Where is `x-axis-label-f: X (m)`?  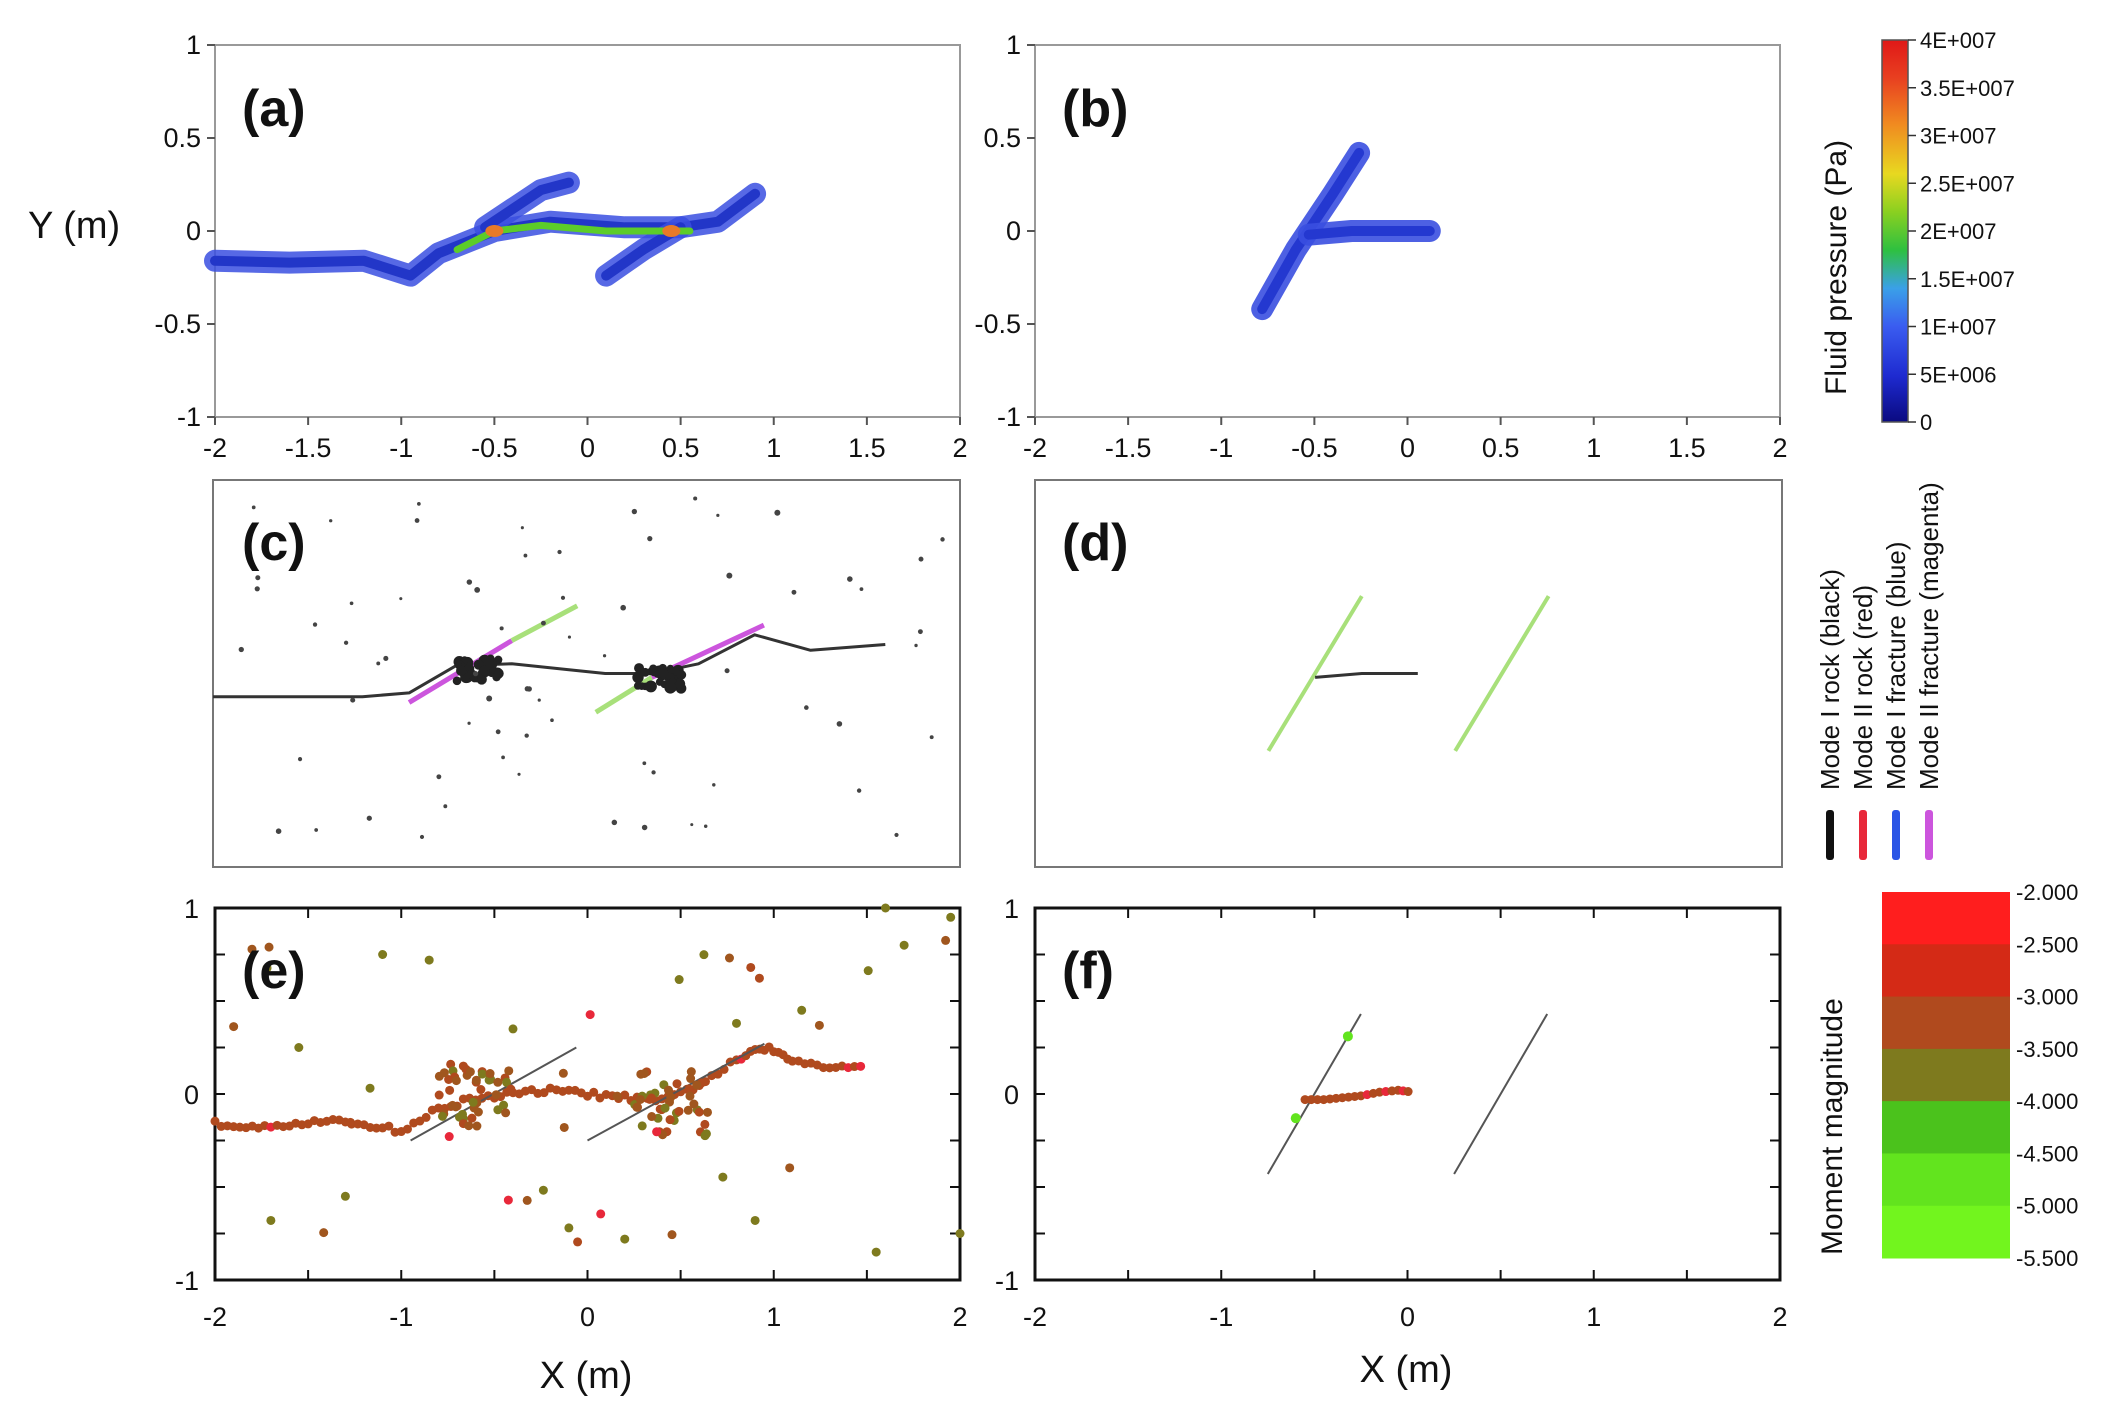 x-axis-label-f: X (m) is located at coordinates (1406, 1370).